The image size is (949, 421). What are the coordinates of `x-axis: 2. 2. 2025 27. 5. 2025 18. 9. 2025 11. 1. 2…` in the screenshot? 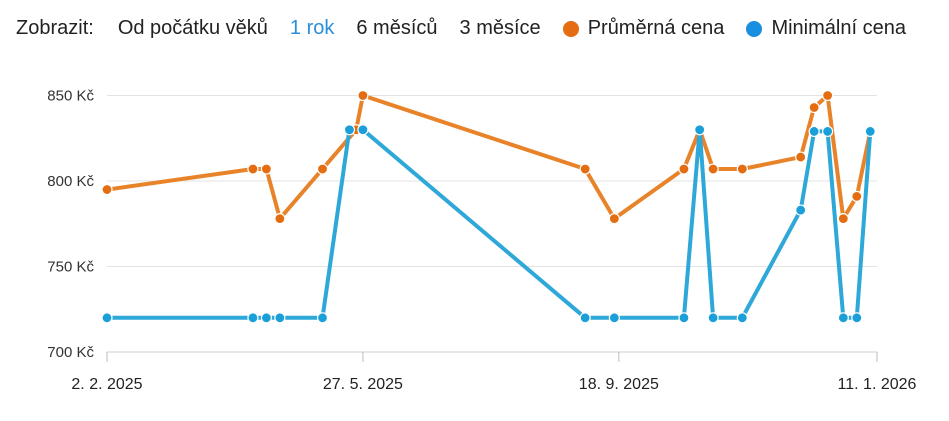 It's located at (494, 372).